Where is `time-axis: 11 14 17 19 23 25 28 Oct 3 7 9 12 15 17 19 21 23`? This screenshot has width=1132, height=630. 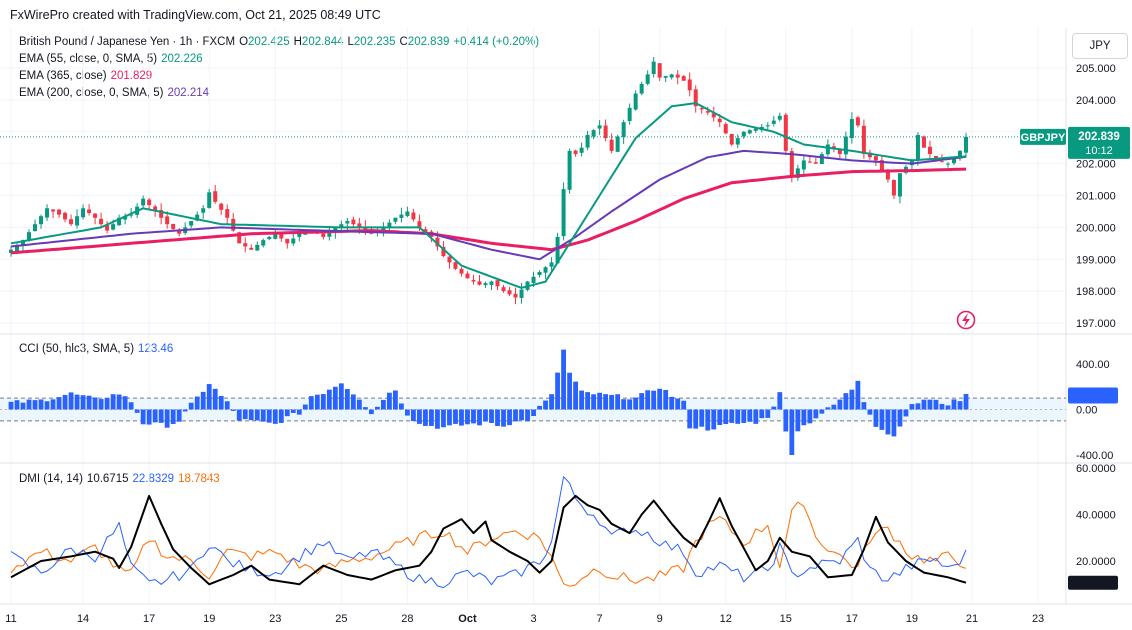
time-axis: 11 14 17 19 23 25 28 Oct 3 7 9 12 15 17 19 21 23 is located at coordinates (524, 619).